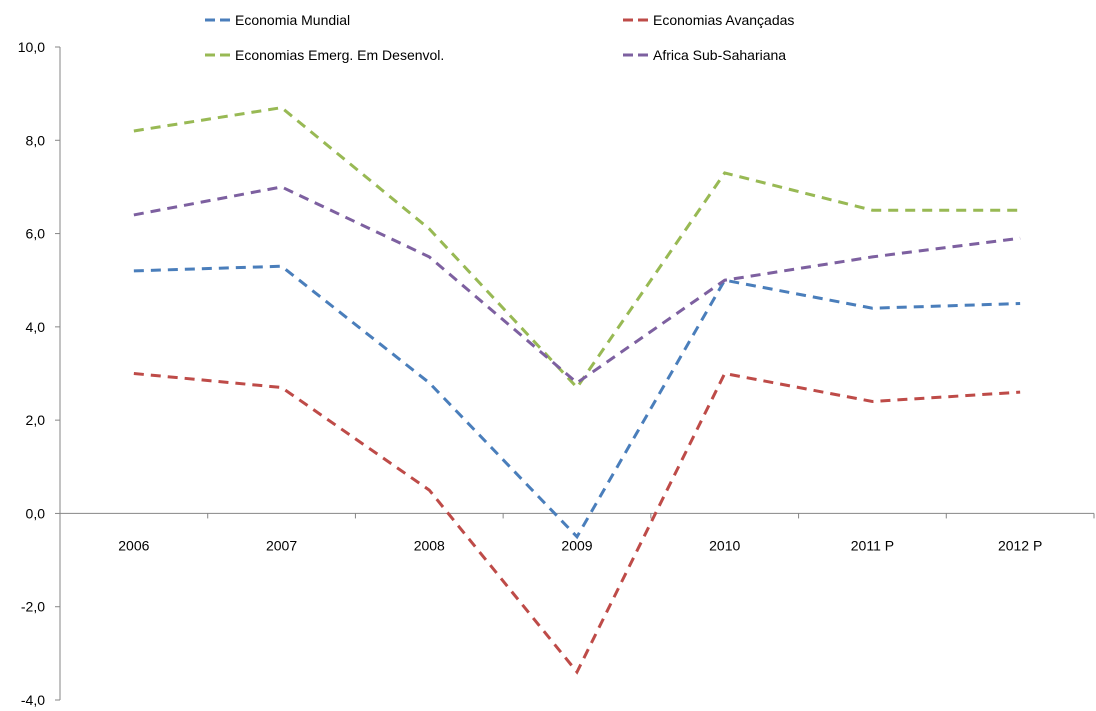 This screenshot has height=711, width=1096. What do you see at coordinates (872, 545) in the screenshot?
I see `x-tick-label: 2011 P` at bounding box center [872, 545].